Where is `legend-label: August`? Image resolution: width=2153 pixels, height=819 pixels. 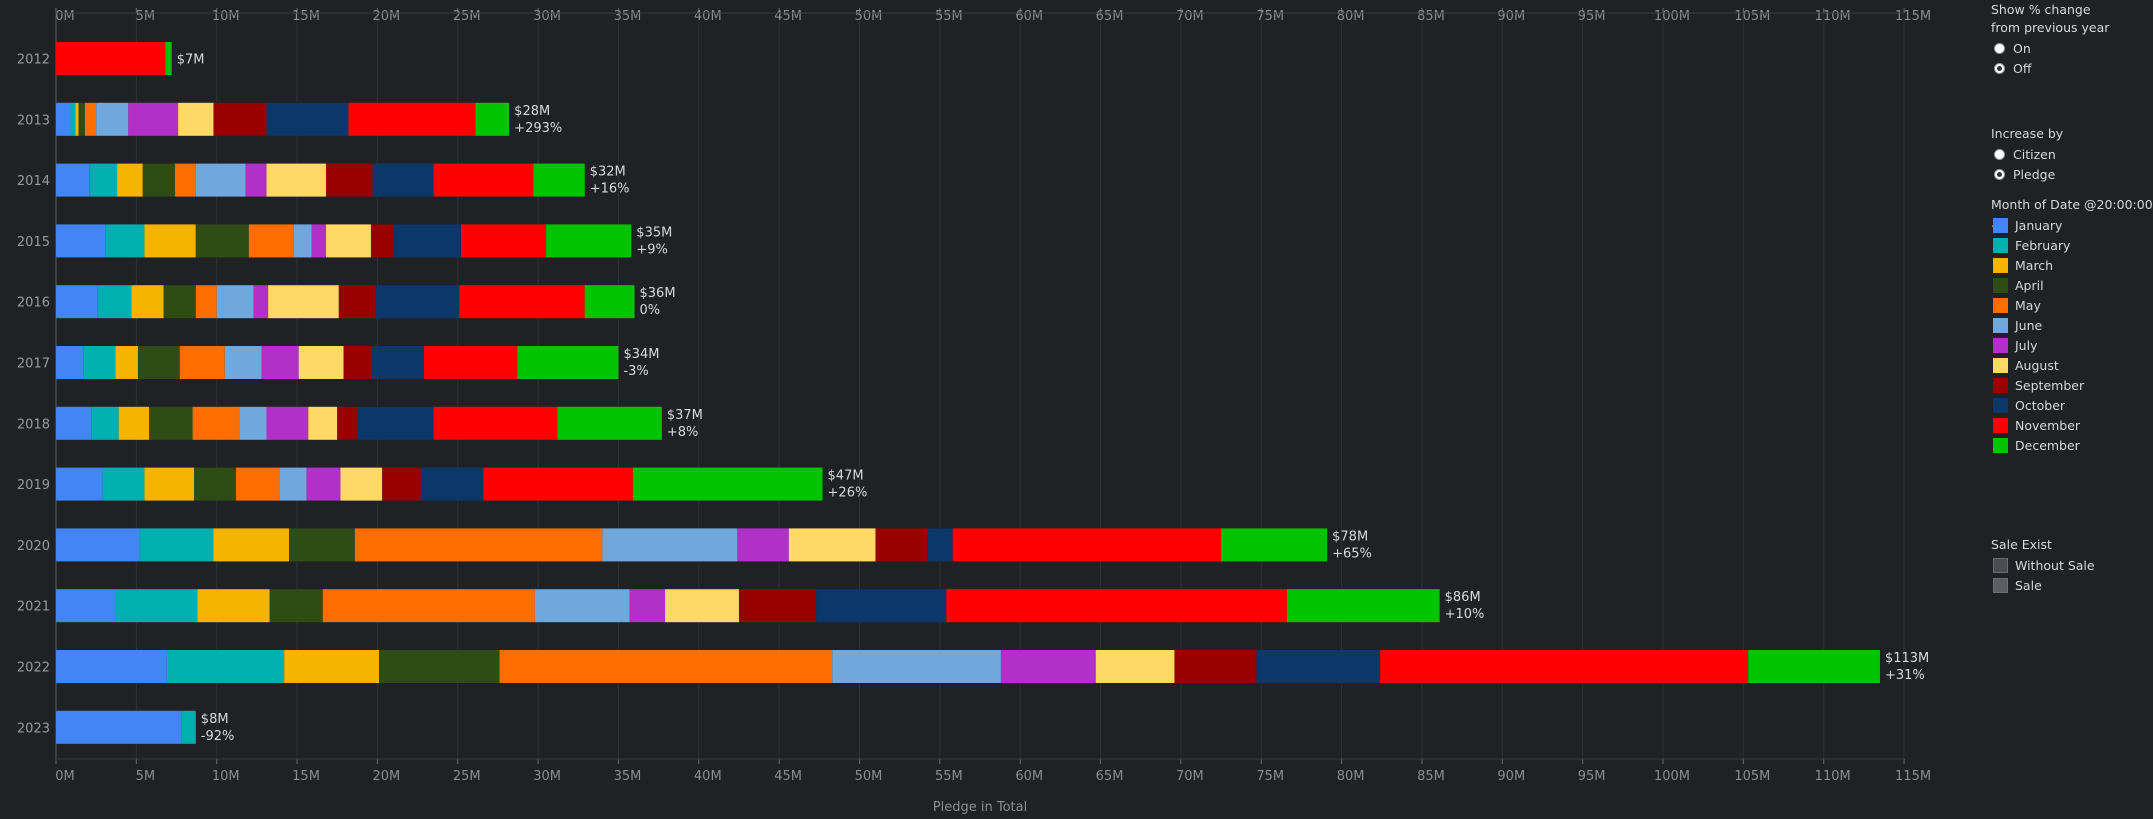 legend-label: August is located at coordinates (2037, 365).